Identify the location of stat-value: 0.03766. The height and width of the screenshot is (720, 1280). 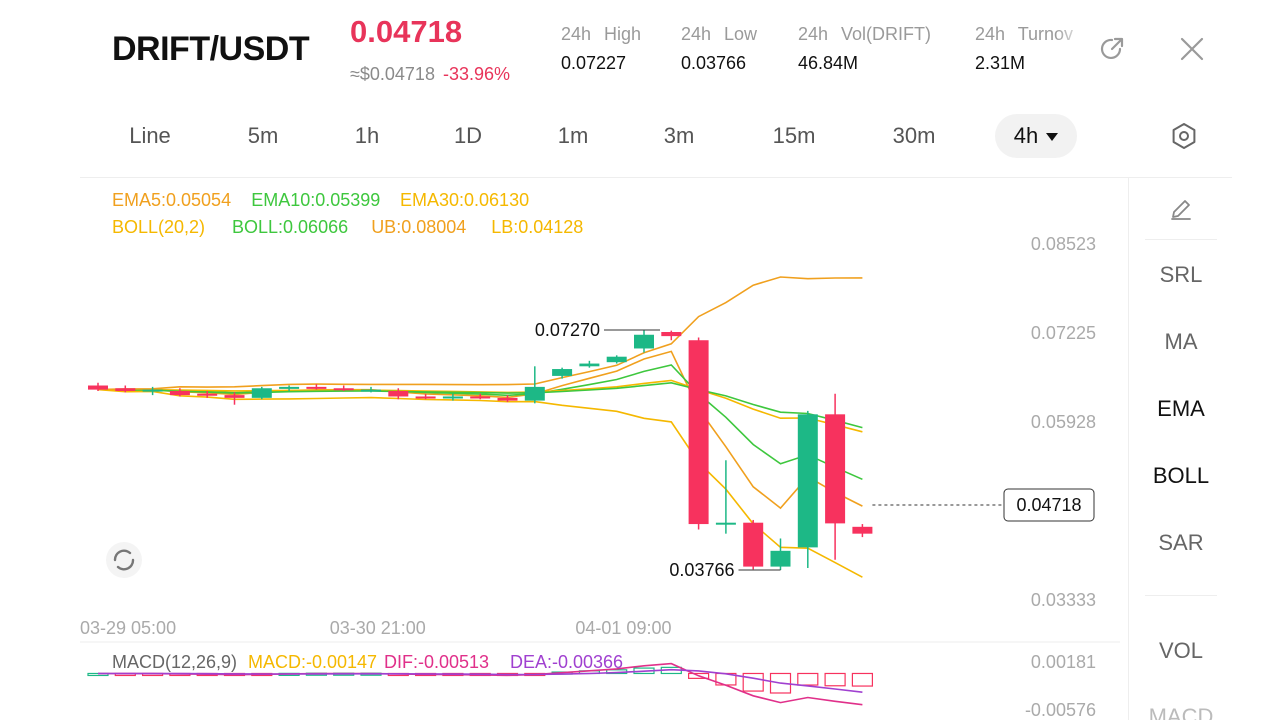
(714, 63).